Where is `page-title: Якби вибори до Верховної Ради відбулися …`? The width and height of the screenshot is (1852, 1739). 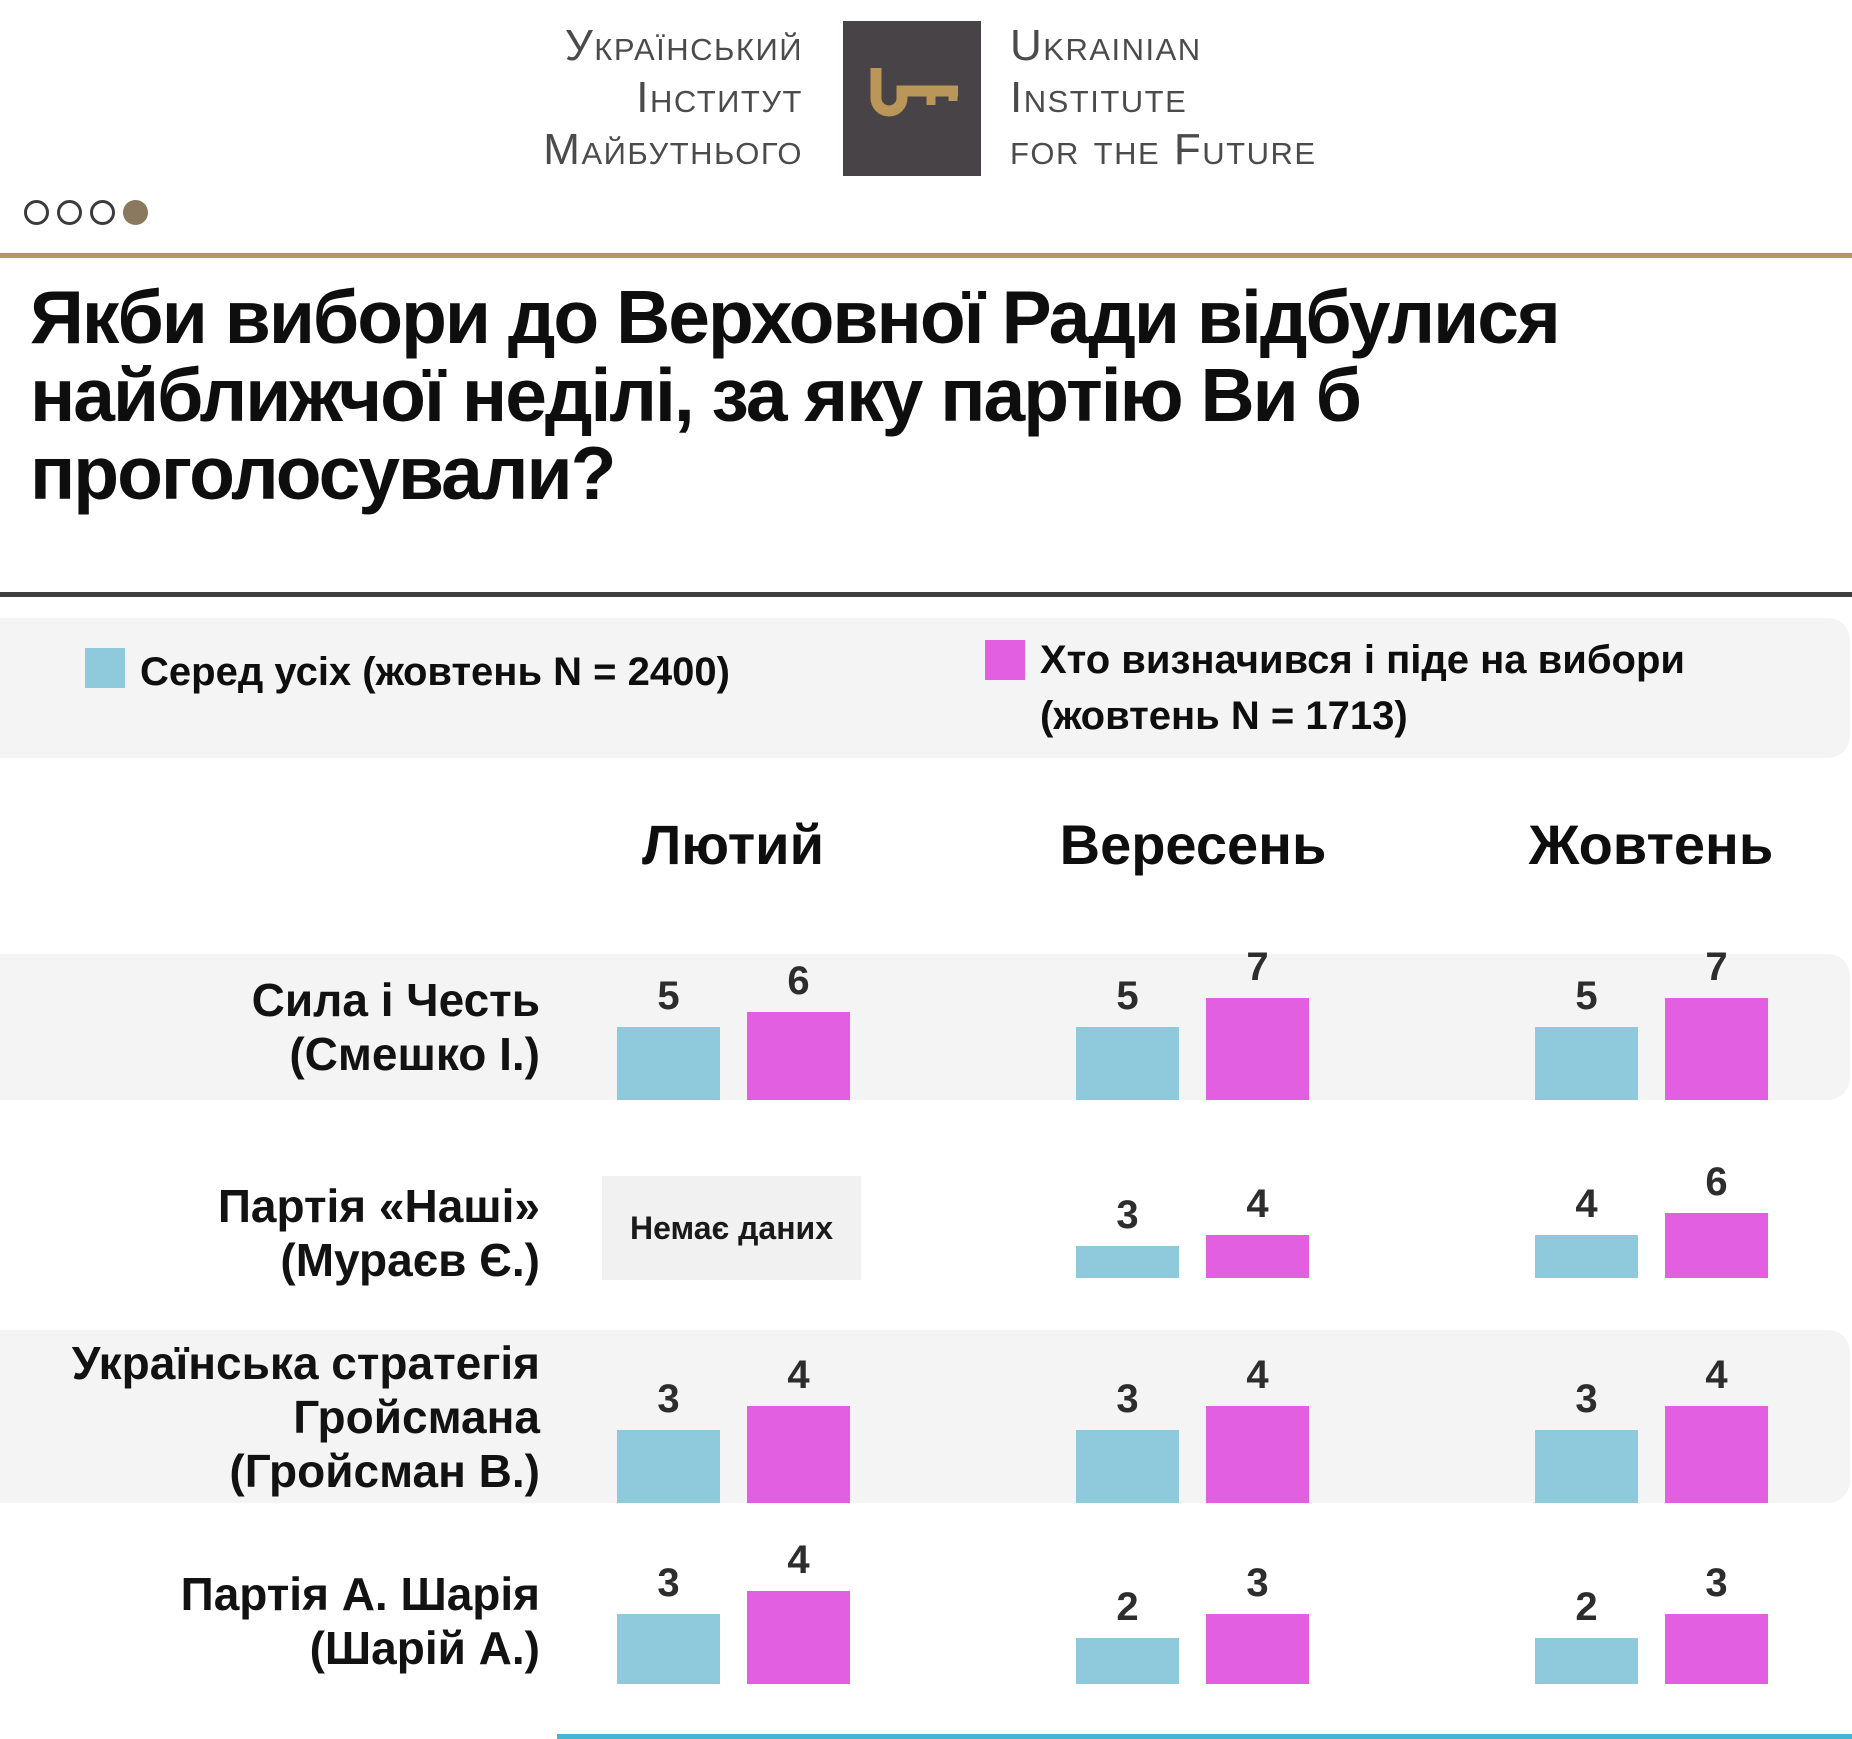 page-title: Якби вибори до Верховної Ради відбулися … is located at coordinates (795, 395).